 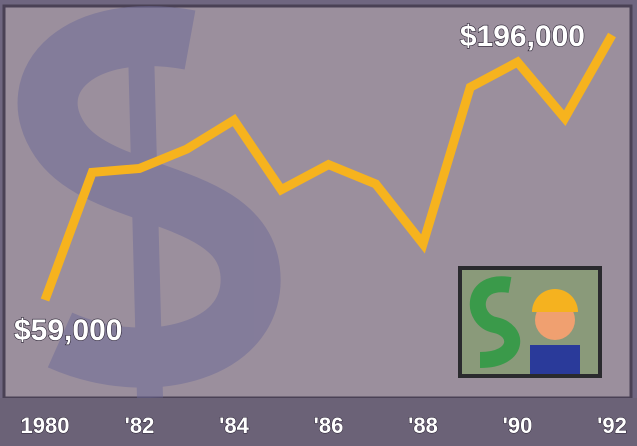 I want to click on x-tick-label: 1980, so click(x=45, y=425).